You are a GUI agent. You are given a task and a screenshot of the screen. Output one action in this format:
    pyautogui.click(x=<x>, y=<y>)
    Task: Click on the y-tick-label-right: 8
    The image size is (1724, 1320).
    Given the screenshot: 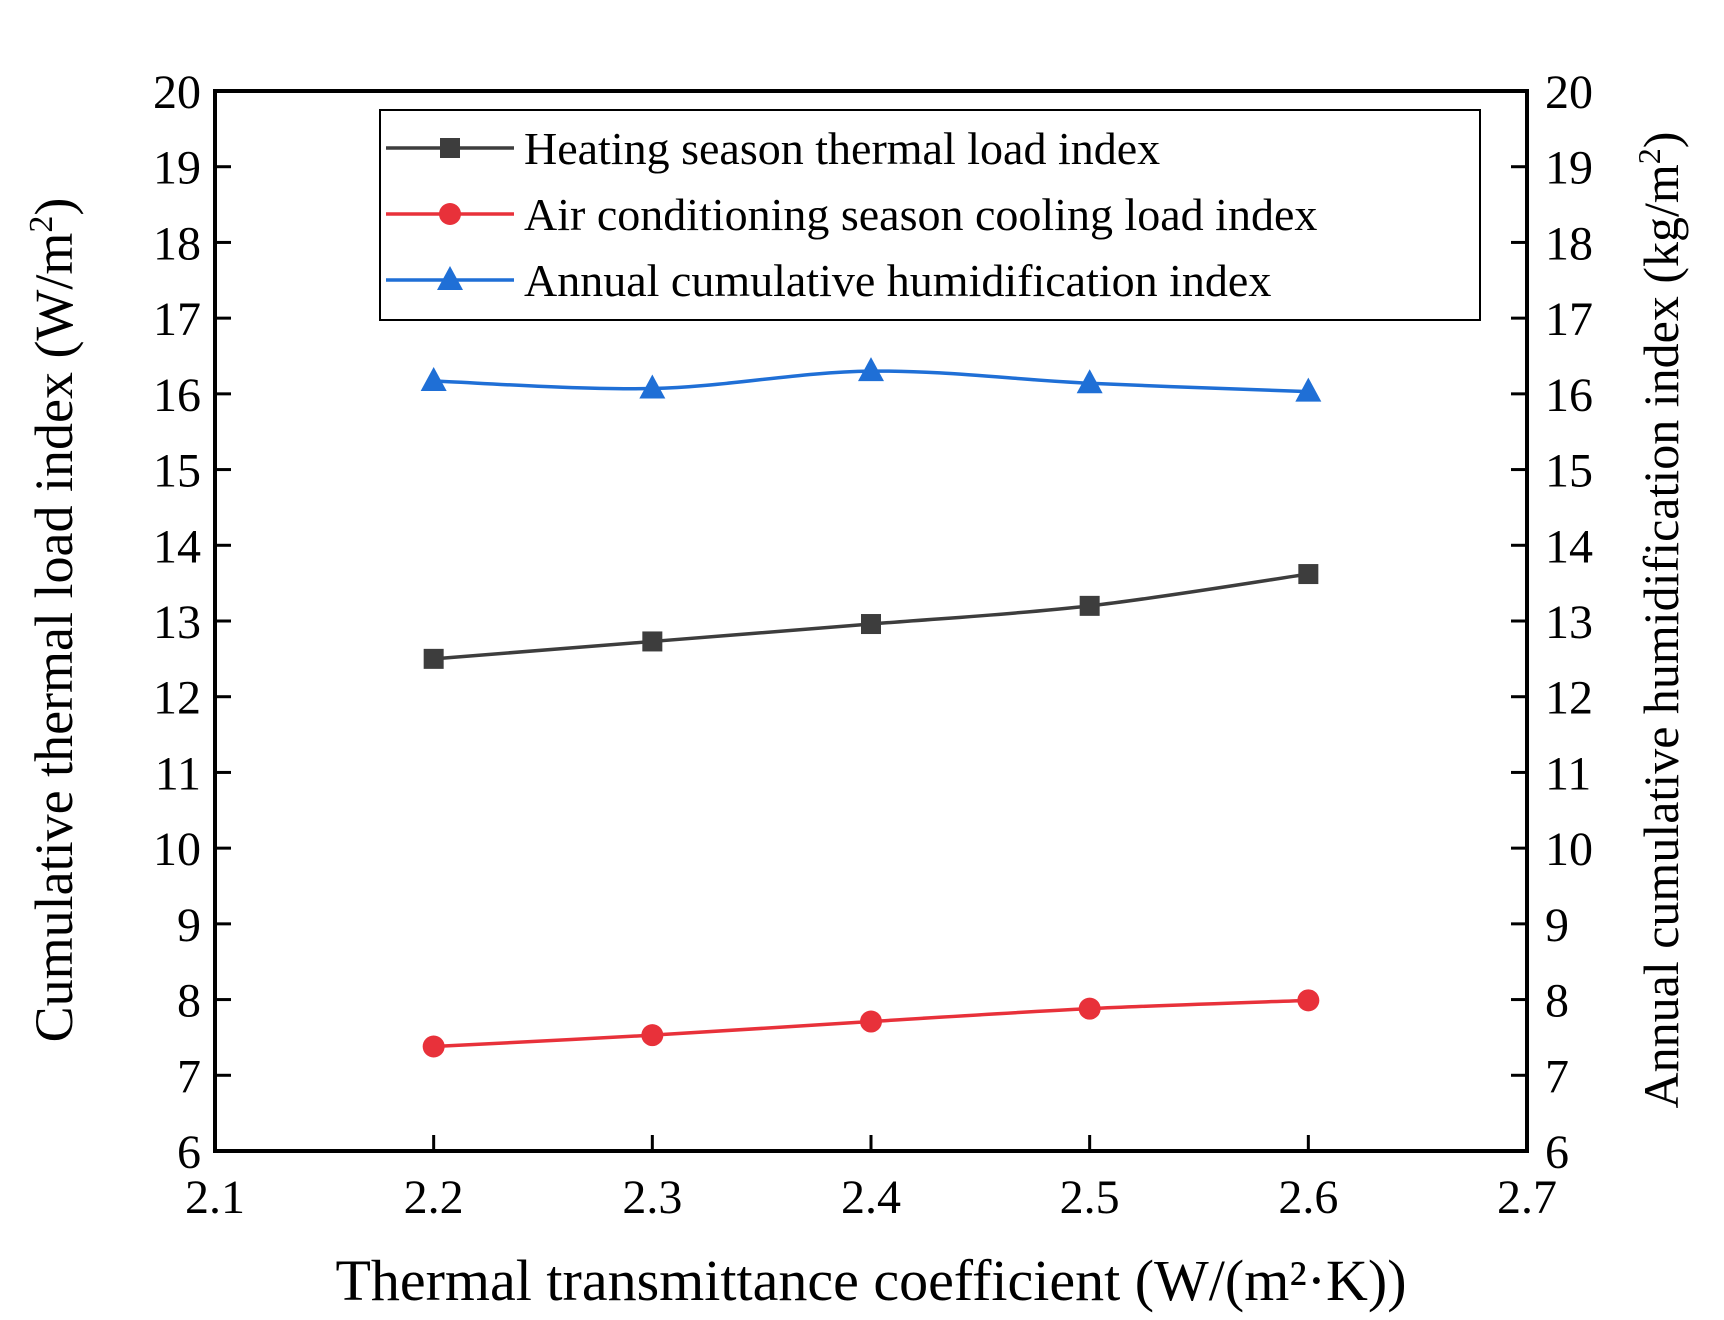 What is the action you would take?
    pyautogui.click(x=1557, y=1001)
    